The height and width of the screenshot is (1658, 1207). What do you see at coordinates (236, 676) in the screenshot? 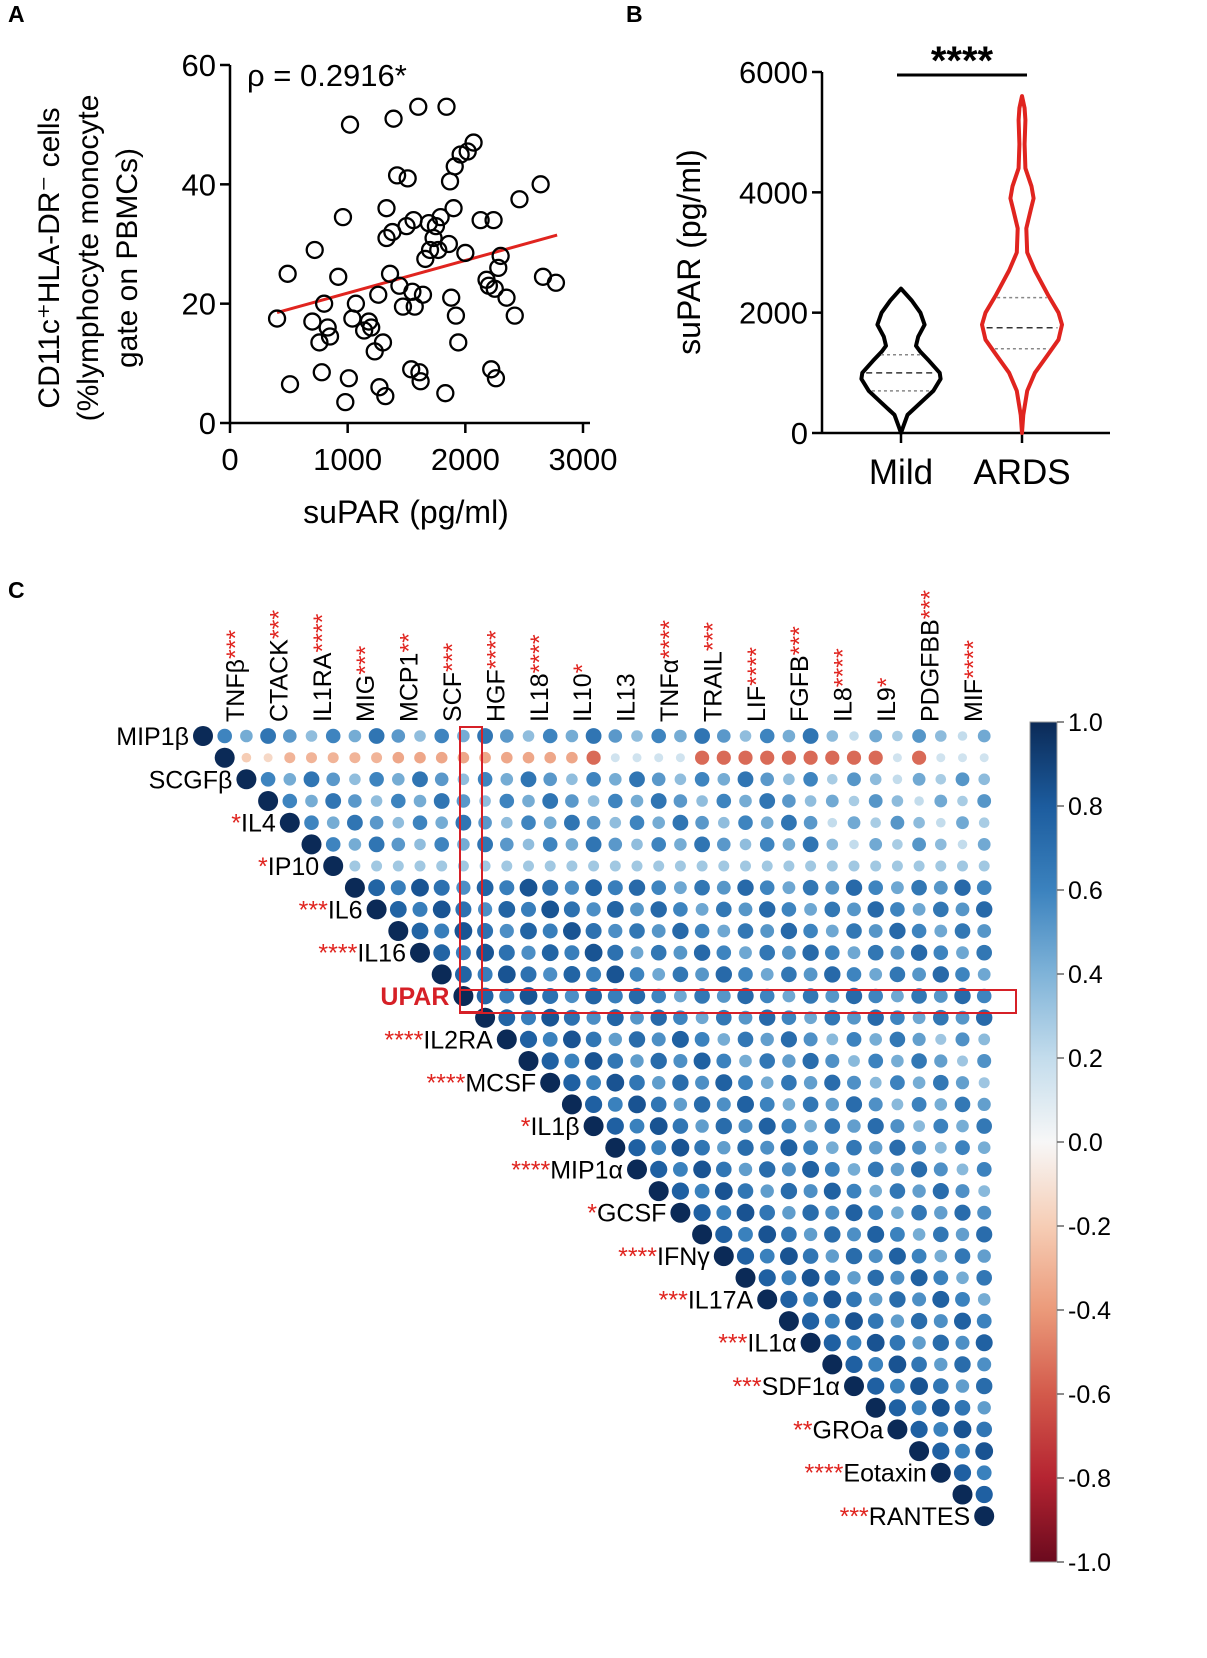
I see `column-label: TNFβ***` at bounding box center [236, 676].